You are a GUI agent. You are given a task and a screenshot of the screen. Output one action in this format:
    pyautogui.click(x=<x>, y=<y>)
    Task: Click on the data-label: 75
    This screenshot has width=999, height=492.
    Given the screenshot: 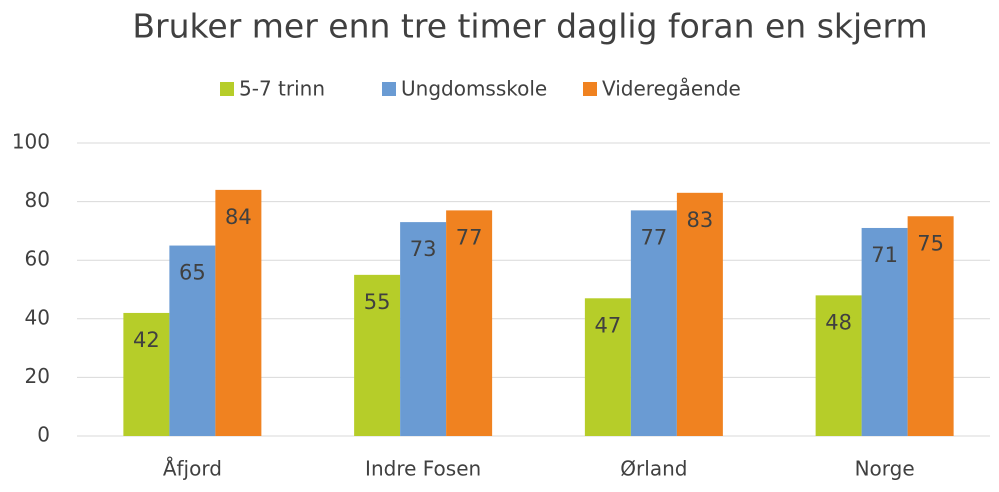 What is the action you would take?
    pyautogui.click(x=930, y=243)
    